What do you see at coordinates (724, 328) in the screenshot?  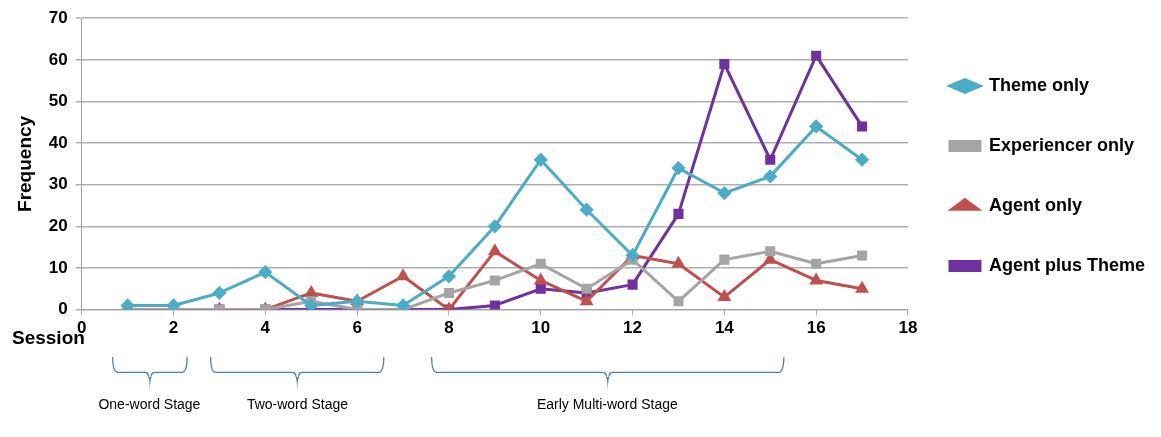 I see `x-tick-label: 14` at bounding box center [724, 328].